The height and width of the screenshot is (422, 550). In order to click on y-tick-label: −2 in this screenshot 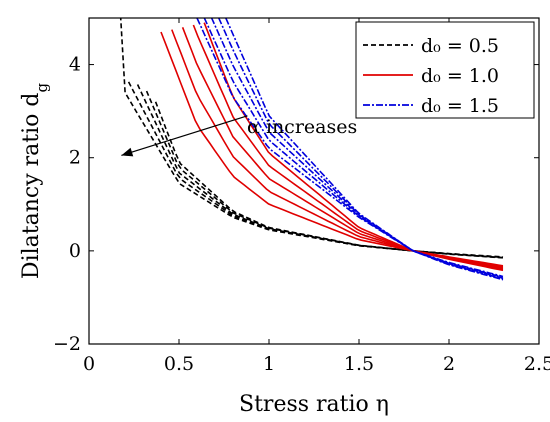, I will do `click(67, 344)`.